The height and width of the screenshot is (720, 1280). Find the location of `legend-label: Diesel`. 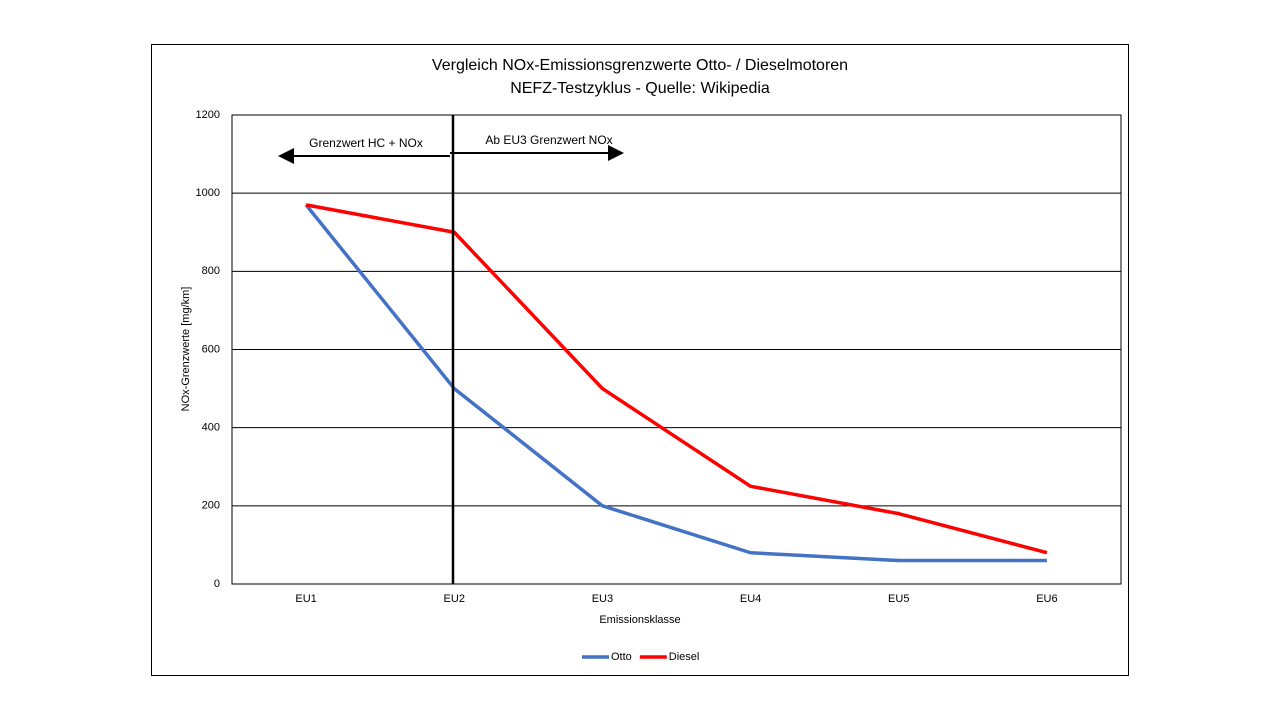

legend-label: Diesel is located at coordinates (684, 657).